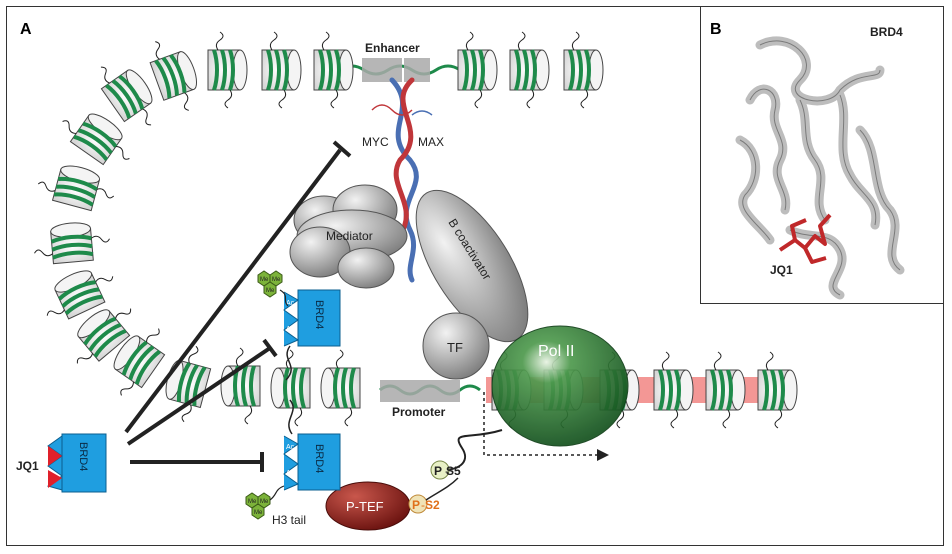  I want to click on panel-b-frame, so click(822, 155).